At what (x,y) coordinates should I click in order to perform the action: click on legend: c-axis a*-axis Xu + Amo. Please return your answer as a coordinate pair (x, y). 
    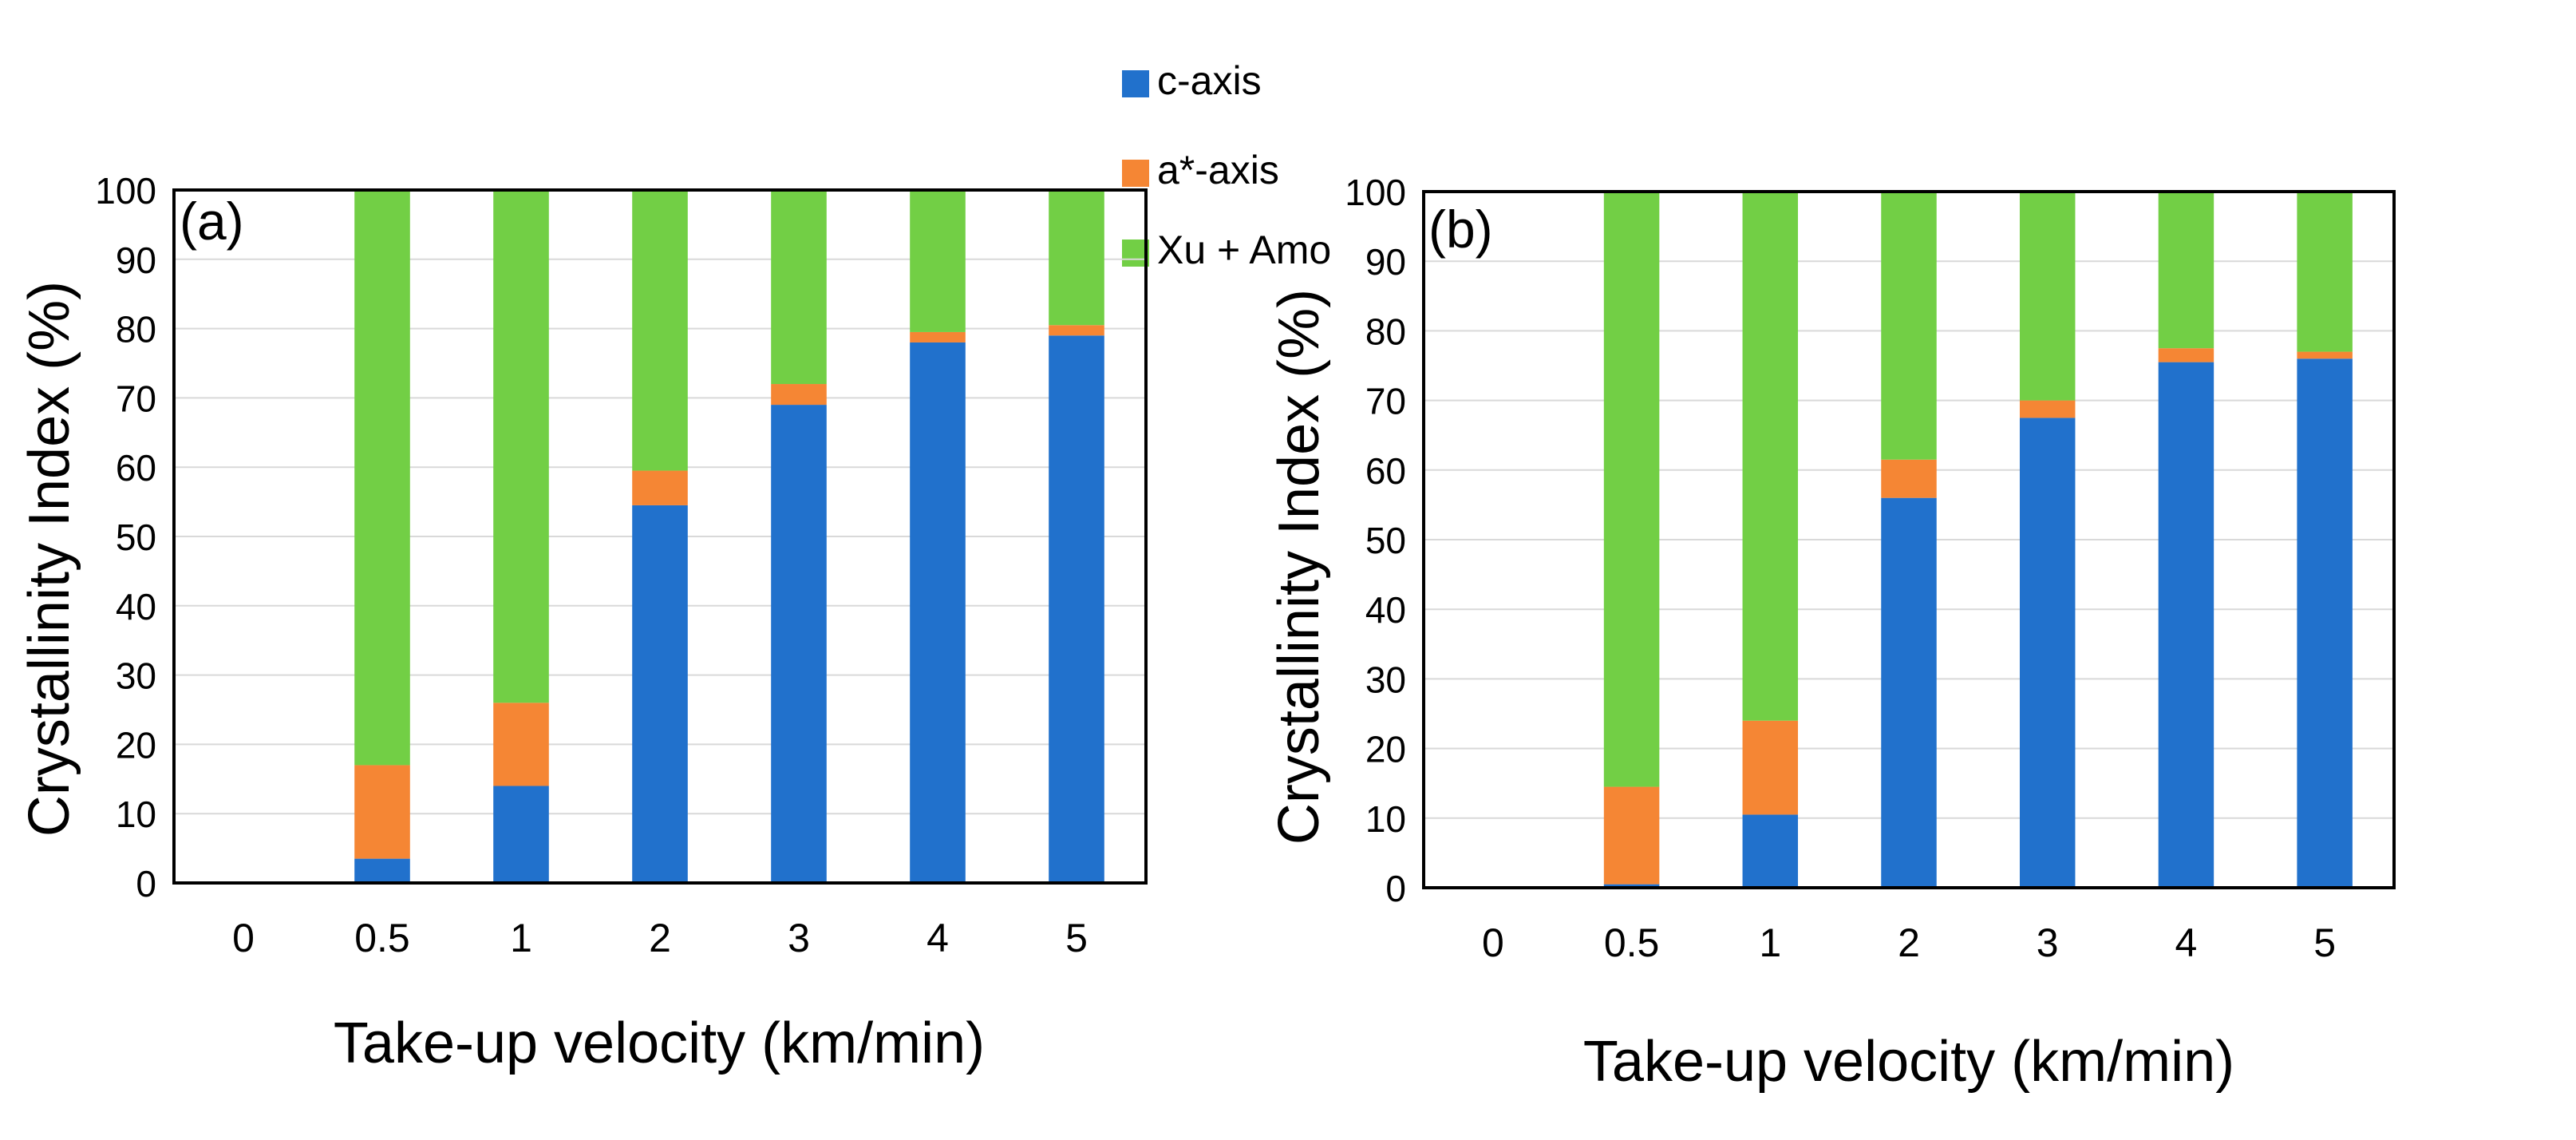
    Looking at the image, I should click on (1226, 165).